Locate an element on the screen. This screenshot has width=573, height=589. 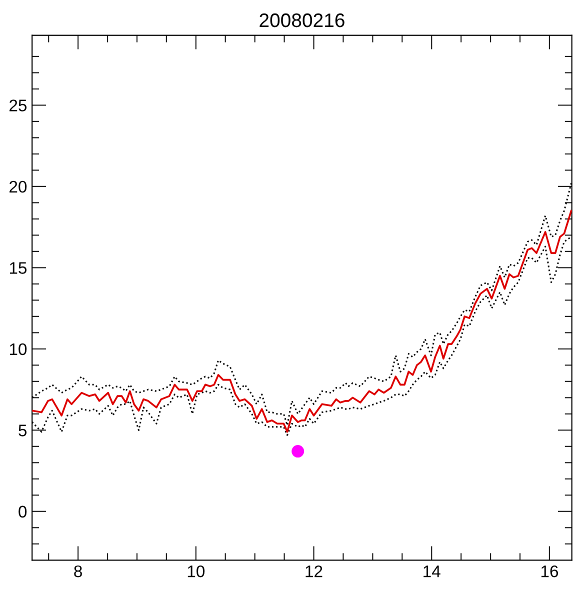
x-tick-label: 16 is located at coordinates (549, 571).